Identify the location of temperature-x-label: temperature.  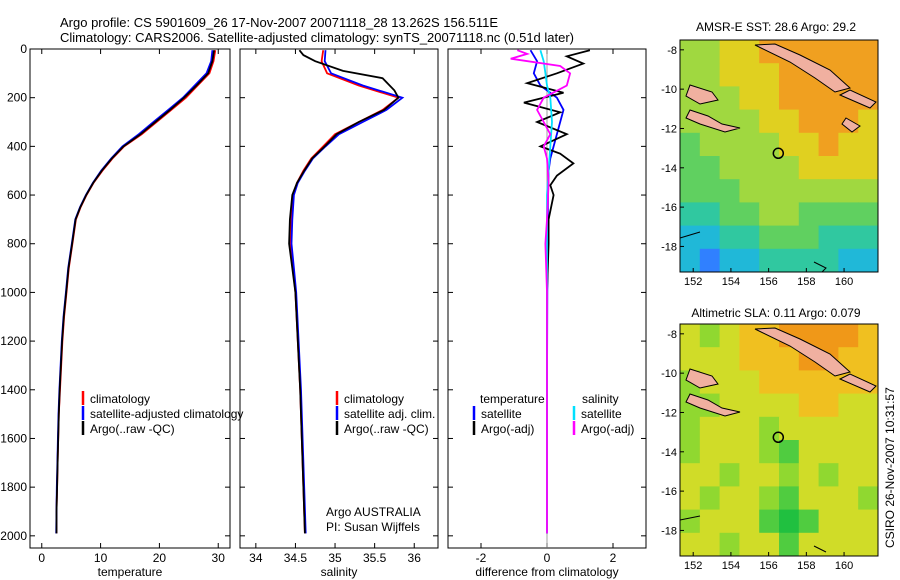
(130, 572).